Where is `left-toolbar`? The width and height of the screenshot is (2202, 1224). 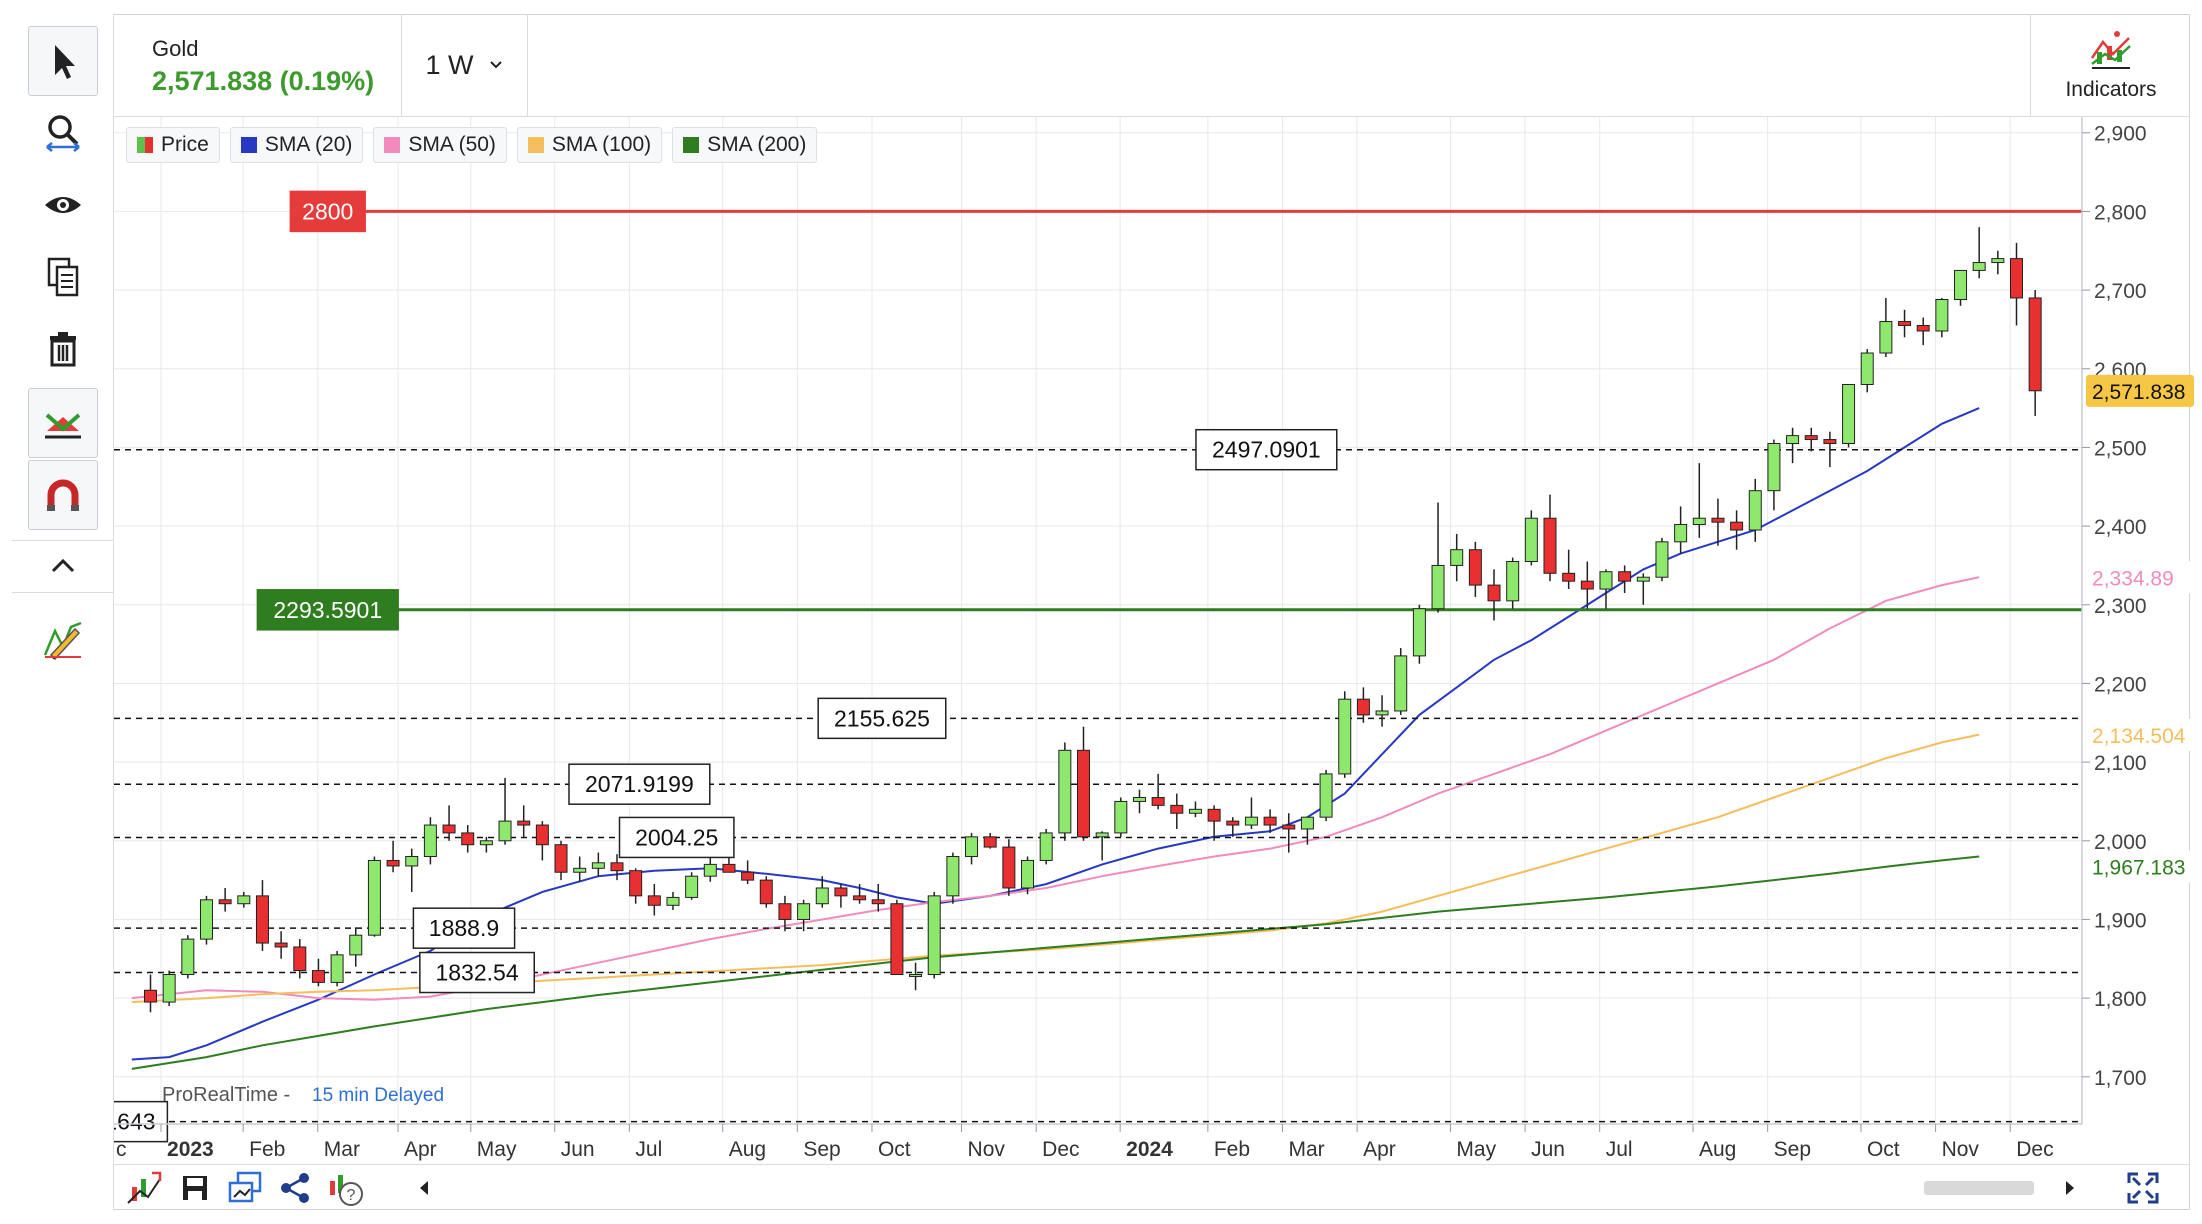 left-toolbar is located at coordinates (63, 612).